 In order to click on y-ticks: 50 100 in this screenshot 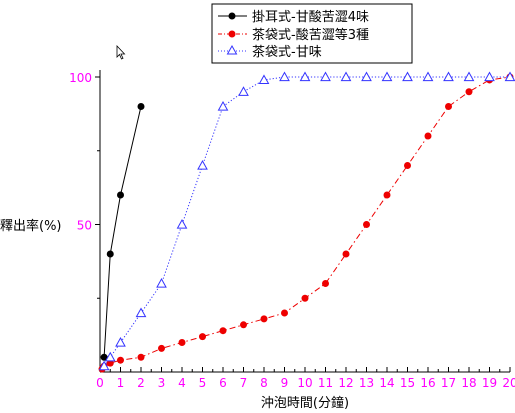, I will do `click(84, 185)`.